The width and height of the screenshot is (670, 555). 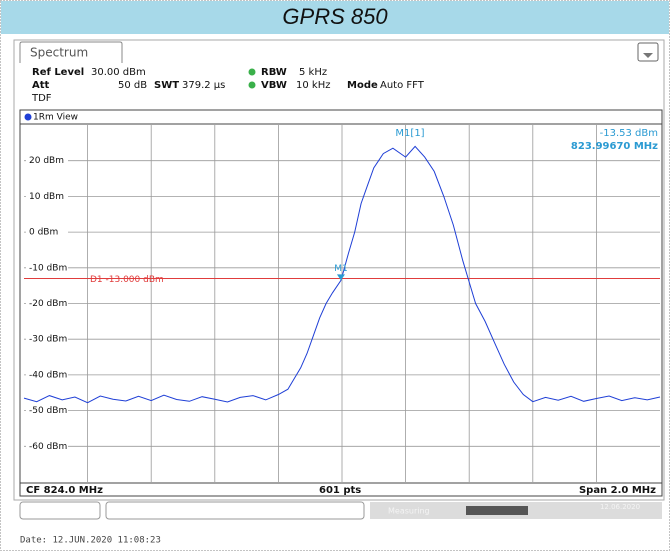 What do you see at coordinates (274, 85) in the screenshot?
I see `info-label: VBW` at bounding box center [274, 85].